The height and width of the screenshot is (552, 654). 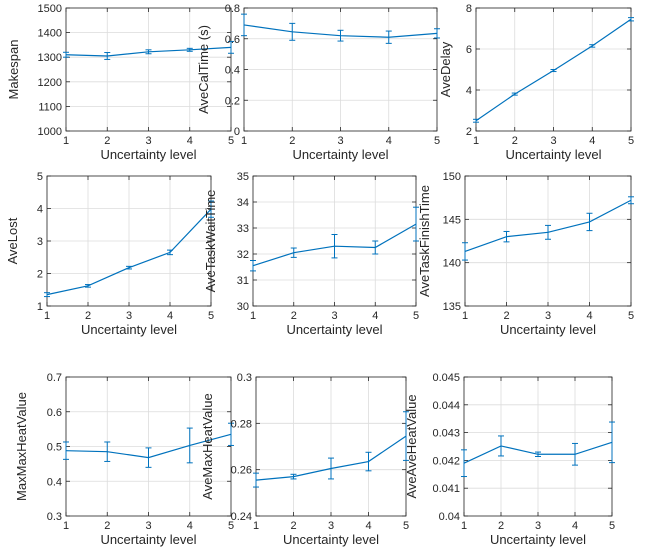 I want to click on y-tick-label: 5, so click(x=40, y=177).